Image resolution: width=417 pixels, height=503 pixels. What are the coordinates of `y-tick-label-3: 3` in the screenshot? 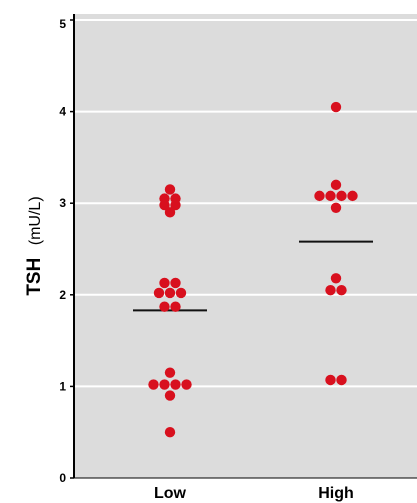 It's located at (62, 203).